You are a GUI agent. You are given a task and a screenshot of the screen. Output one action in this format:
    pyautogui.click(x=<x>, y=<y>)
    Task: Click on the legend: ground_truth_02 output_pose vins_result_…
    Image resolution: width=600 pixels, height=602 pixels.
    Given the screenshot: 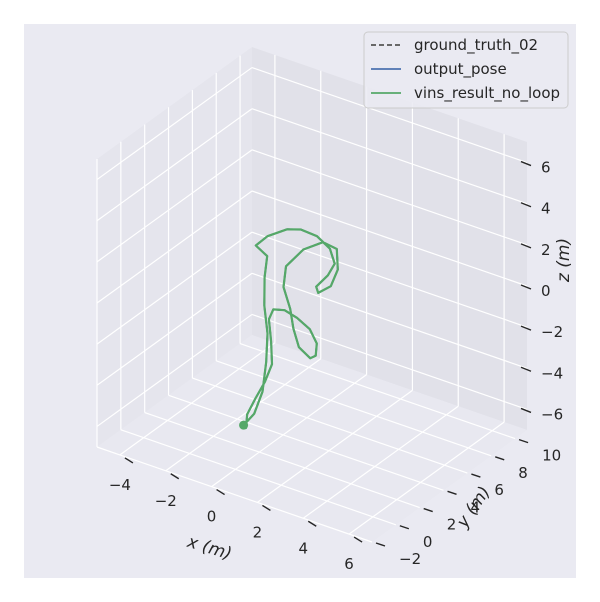 What is the action you would take?
    pyautogui.click(x=466, y=70)
    